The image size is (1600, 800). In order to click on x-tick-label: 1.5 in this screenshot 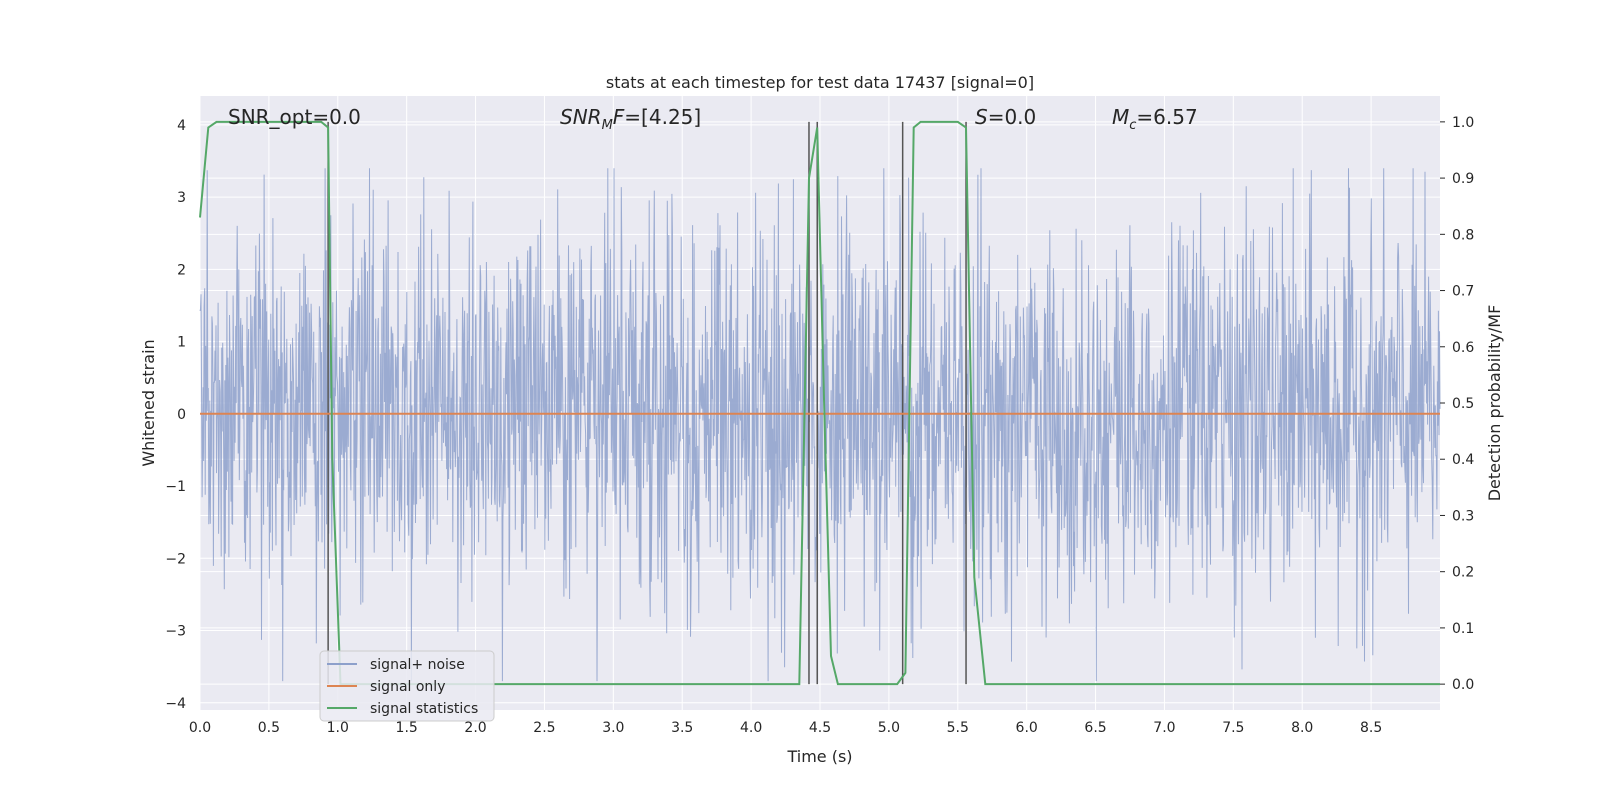, I will do `click(407, 728)`.